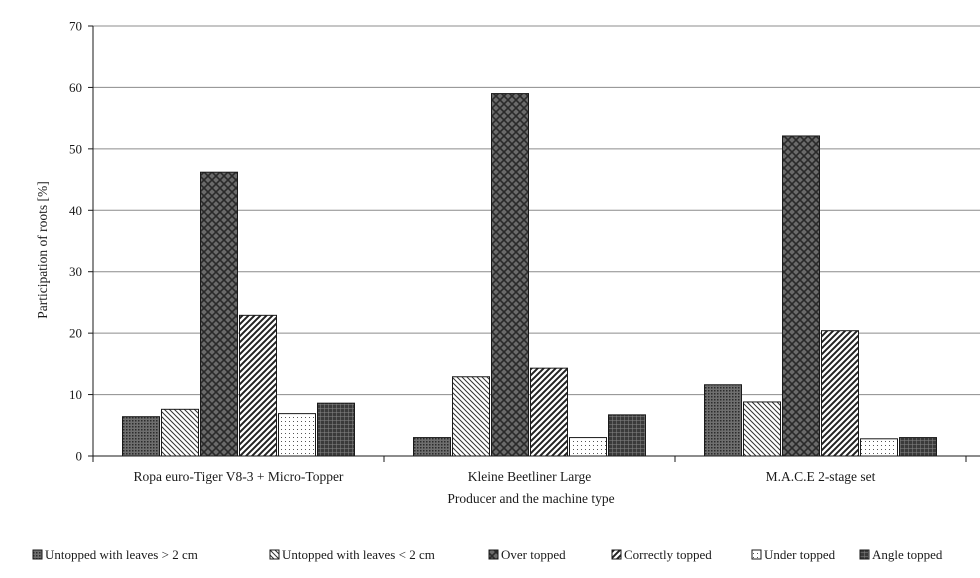 This screenshot has width=980, height=578. I want to click on legend-label: Under topped, so click(800, 554).